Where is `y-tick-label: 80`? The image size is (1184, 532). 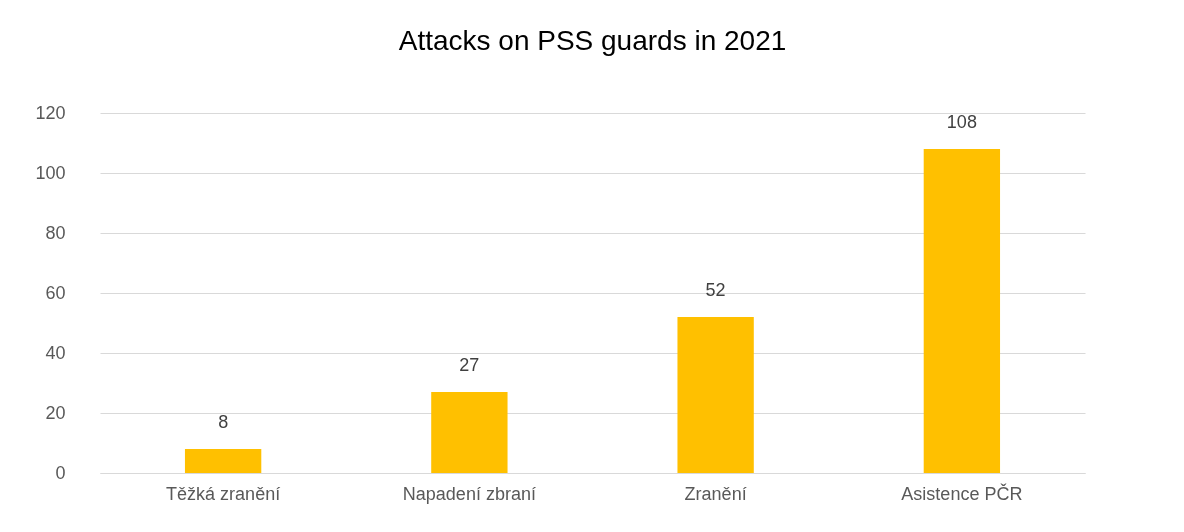
y-tick-label: 80 is located at coordinates (55, 232).